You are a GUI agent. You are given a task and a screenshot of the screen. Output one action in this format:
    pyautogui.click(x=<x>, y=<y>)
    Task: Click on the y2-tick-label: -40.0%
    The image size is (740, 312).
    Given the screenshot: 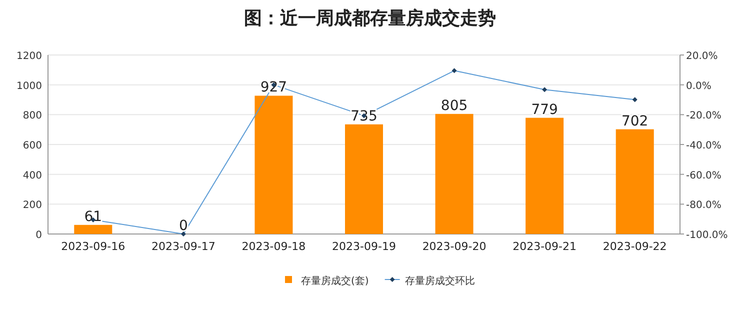 What is the action you would take?
    pyautogui.click(x=704, y=146)
    